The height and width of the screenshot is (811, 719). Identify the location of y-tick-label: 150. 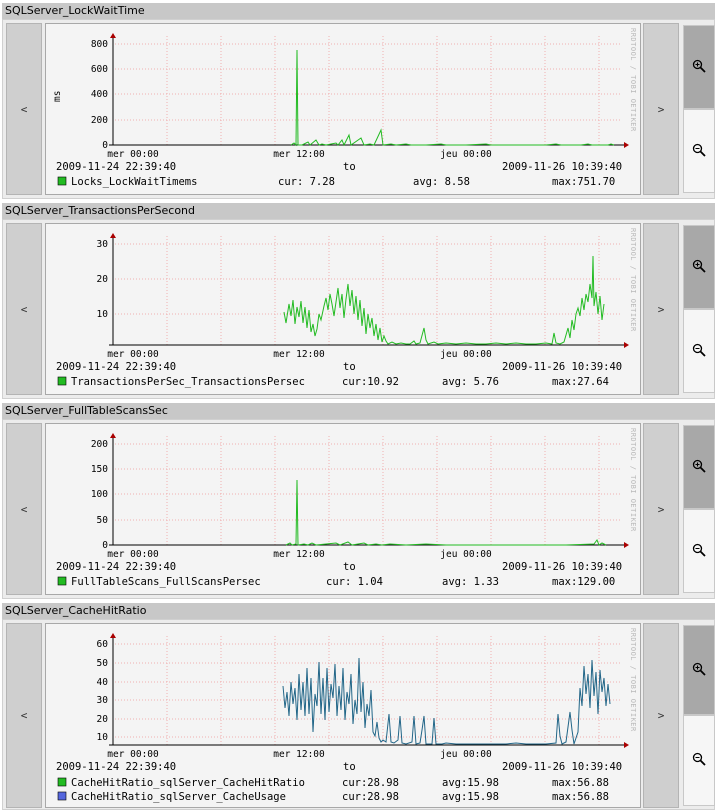
(99, 469).